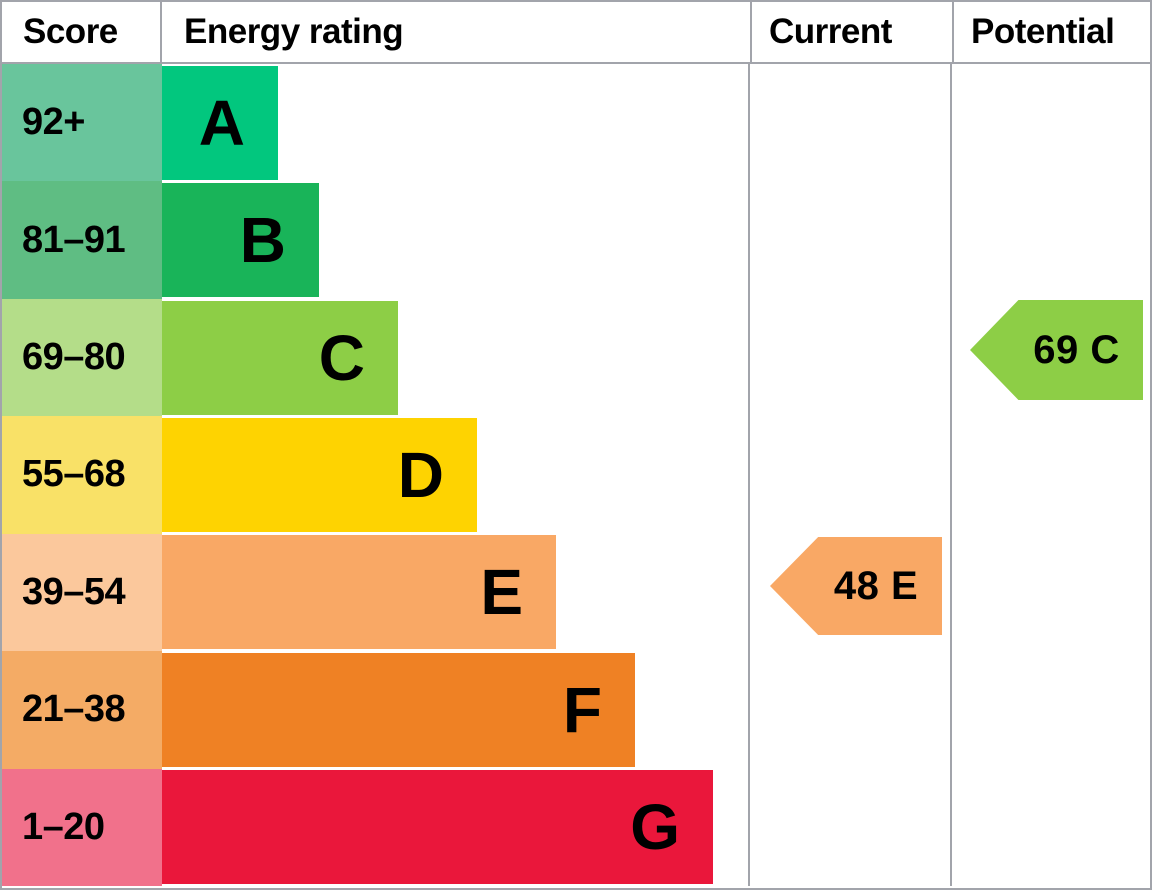 The image size is (1152, 890). I want to click on score-cell-a: 92+, so click(82, 123).